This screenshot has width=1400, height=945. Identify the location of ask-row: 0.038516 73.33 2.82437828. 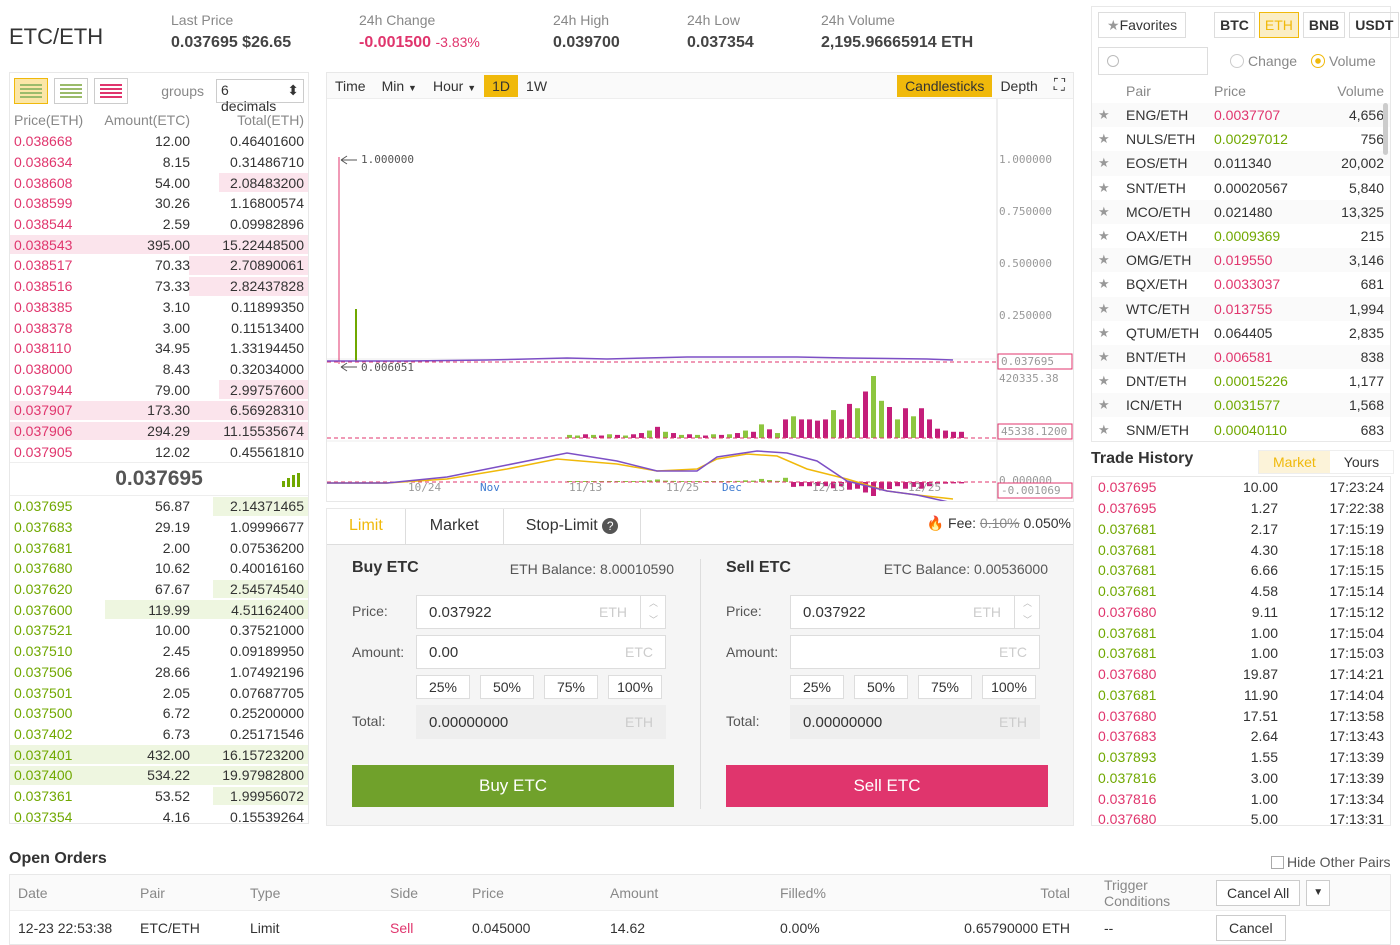
(159, 286).